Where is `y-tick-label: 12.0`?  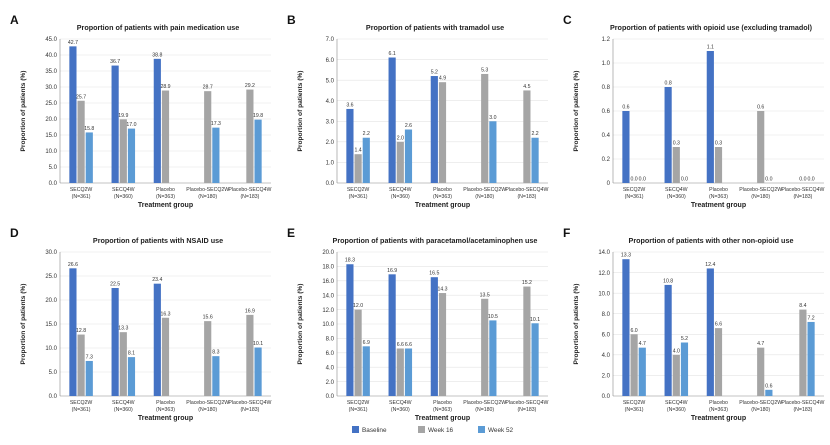
y-tick-label: 12.0 is located at coordinates (604, 274).